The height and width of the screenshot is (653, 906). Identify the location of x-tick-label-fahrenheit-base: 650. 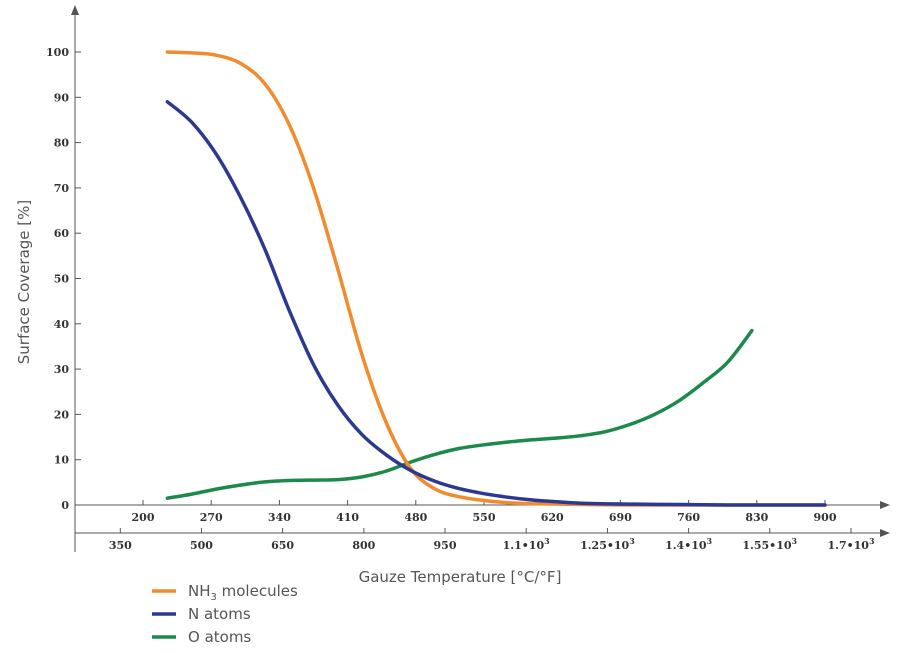
(282, 545).